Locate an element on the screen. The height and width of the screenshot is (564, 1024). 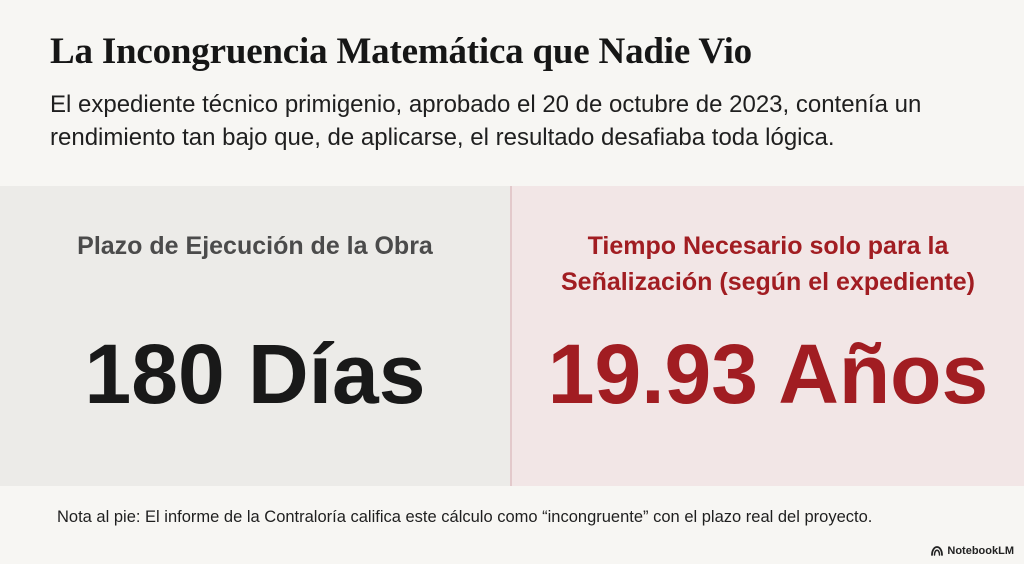
signage-time-value: 19.93 Años is located at coordinates (768, 374).